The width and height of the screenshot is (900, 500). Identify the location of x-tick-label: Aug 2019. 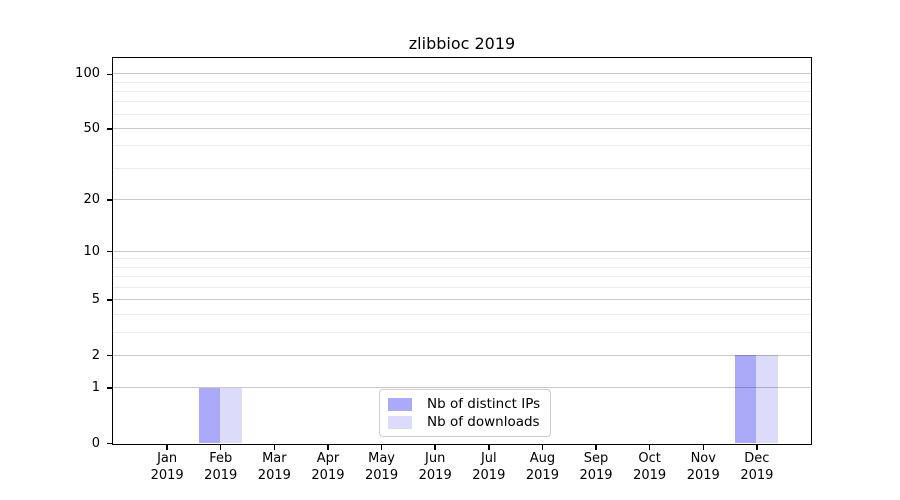
(542, 467).